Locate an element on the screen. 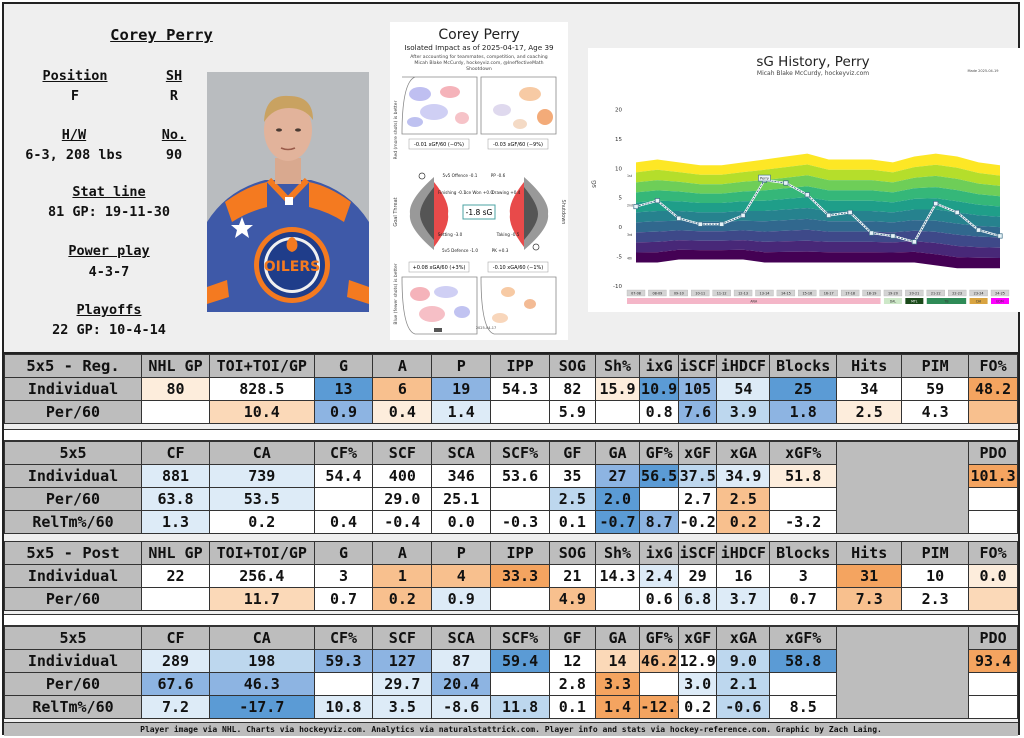  team-label: ANA is located at coordinates (754, 302).